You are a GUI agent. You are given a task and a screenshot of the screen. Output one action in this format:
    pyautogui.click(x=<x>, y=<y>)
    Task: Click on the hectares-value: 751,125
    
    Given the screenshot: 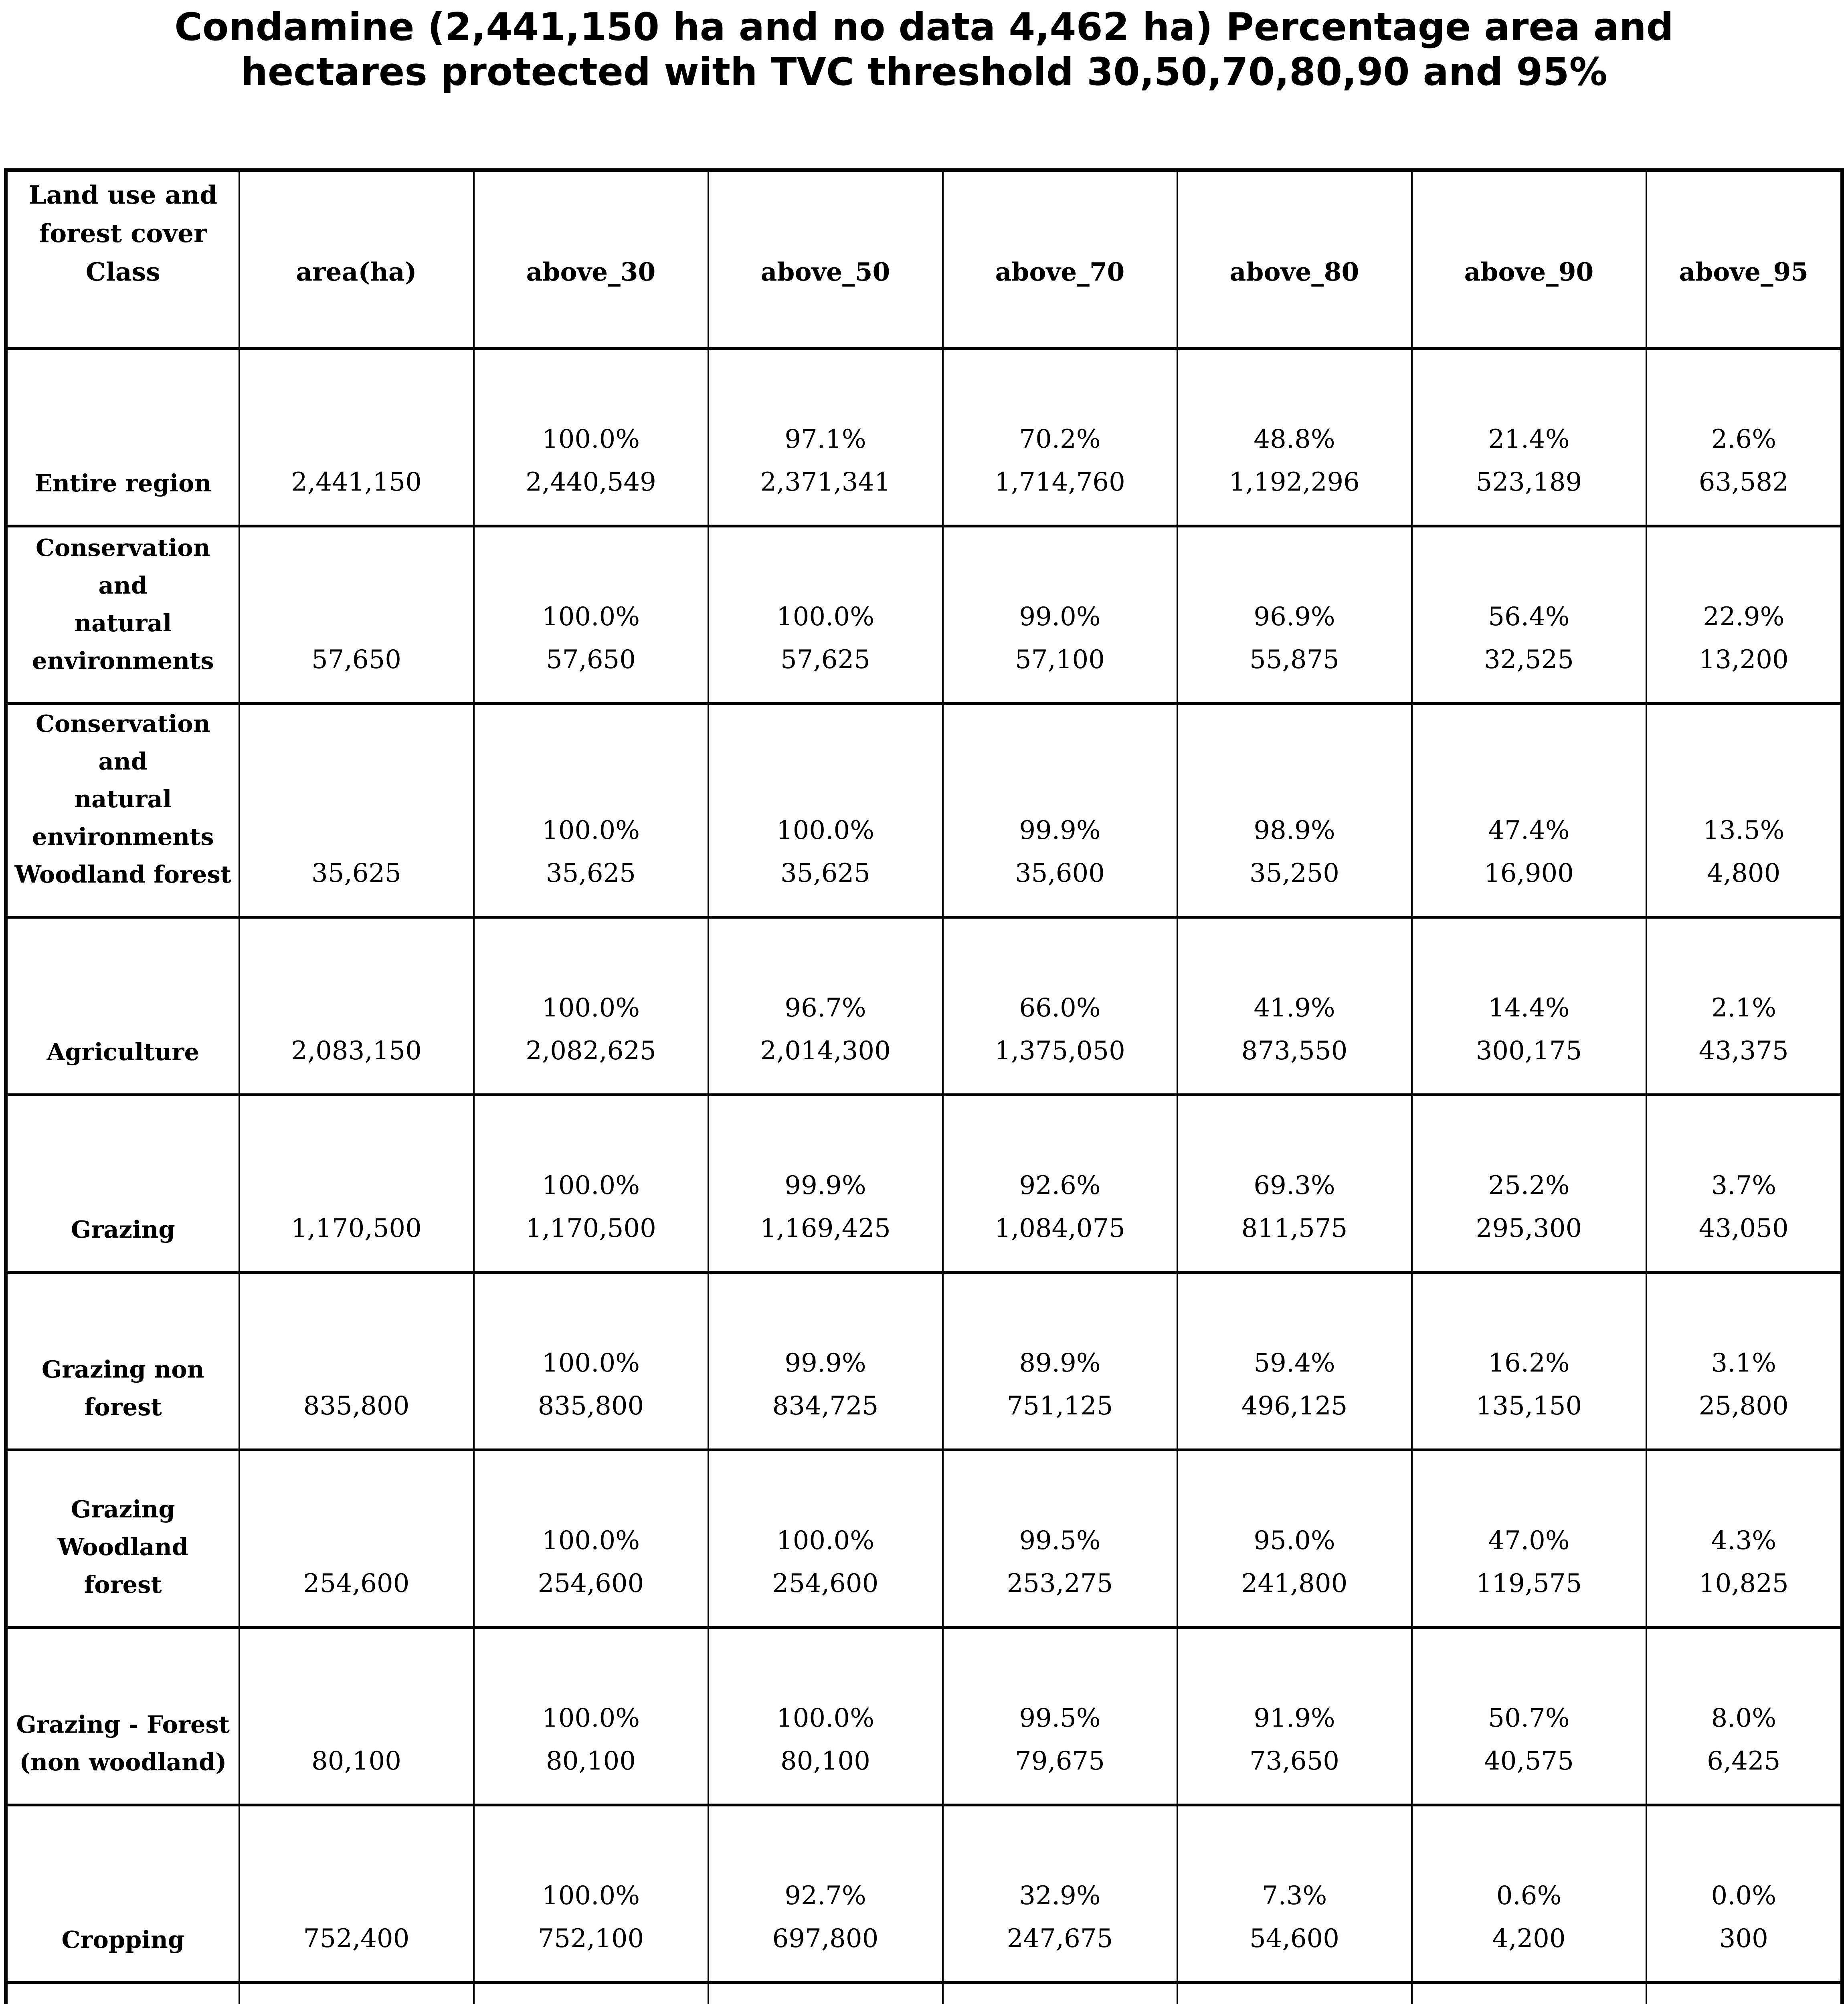 What is the action you would take?
    pyautogui.click(x=1060, y=1406)
    